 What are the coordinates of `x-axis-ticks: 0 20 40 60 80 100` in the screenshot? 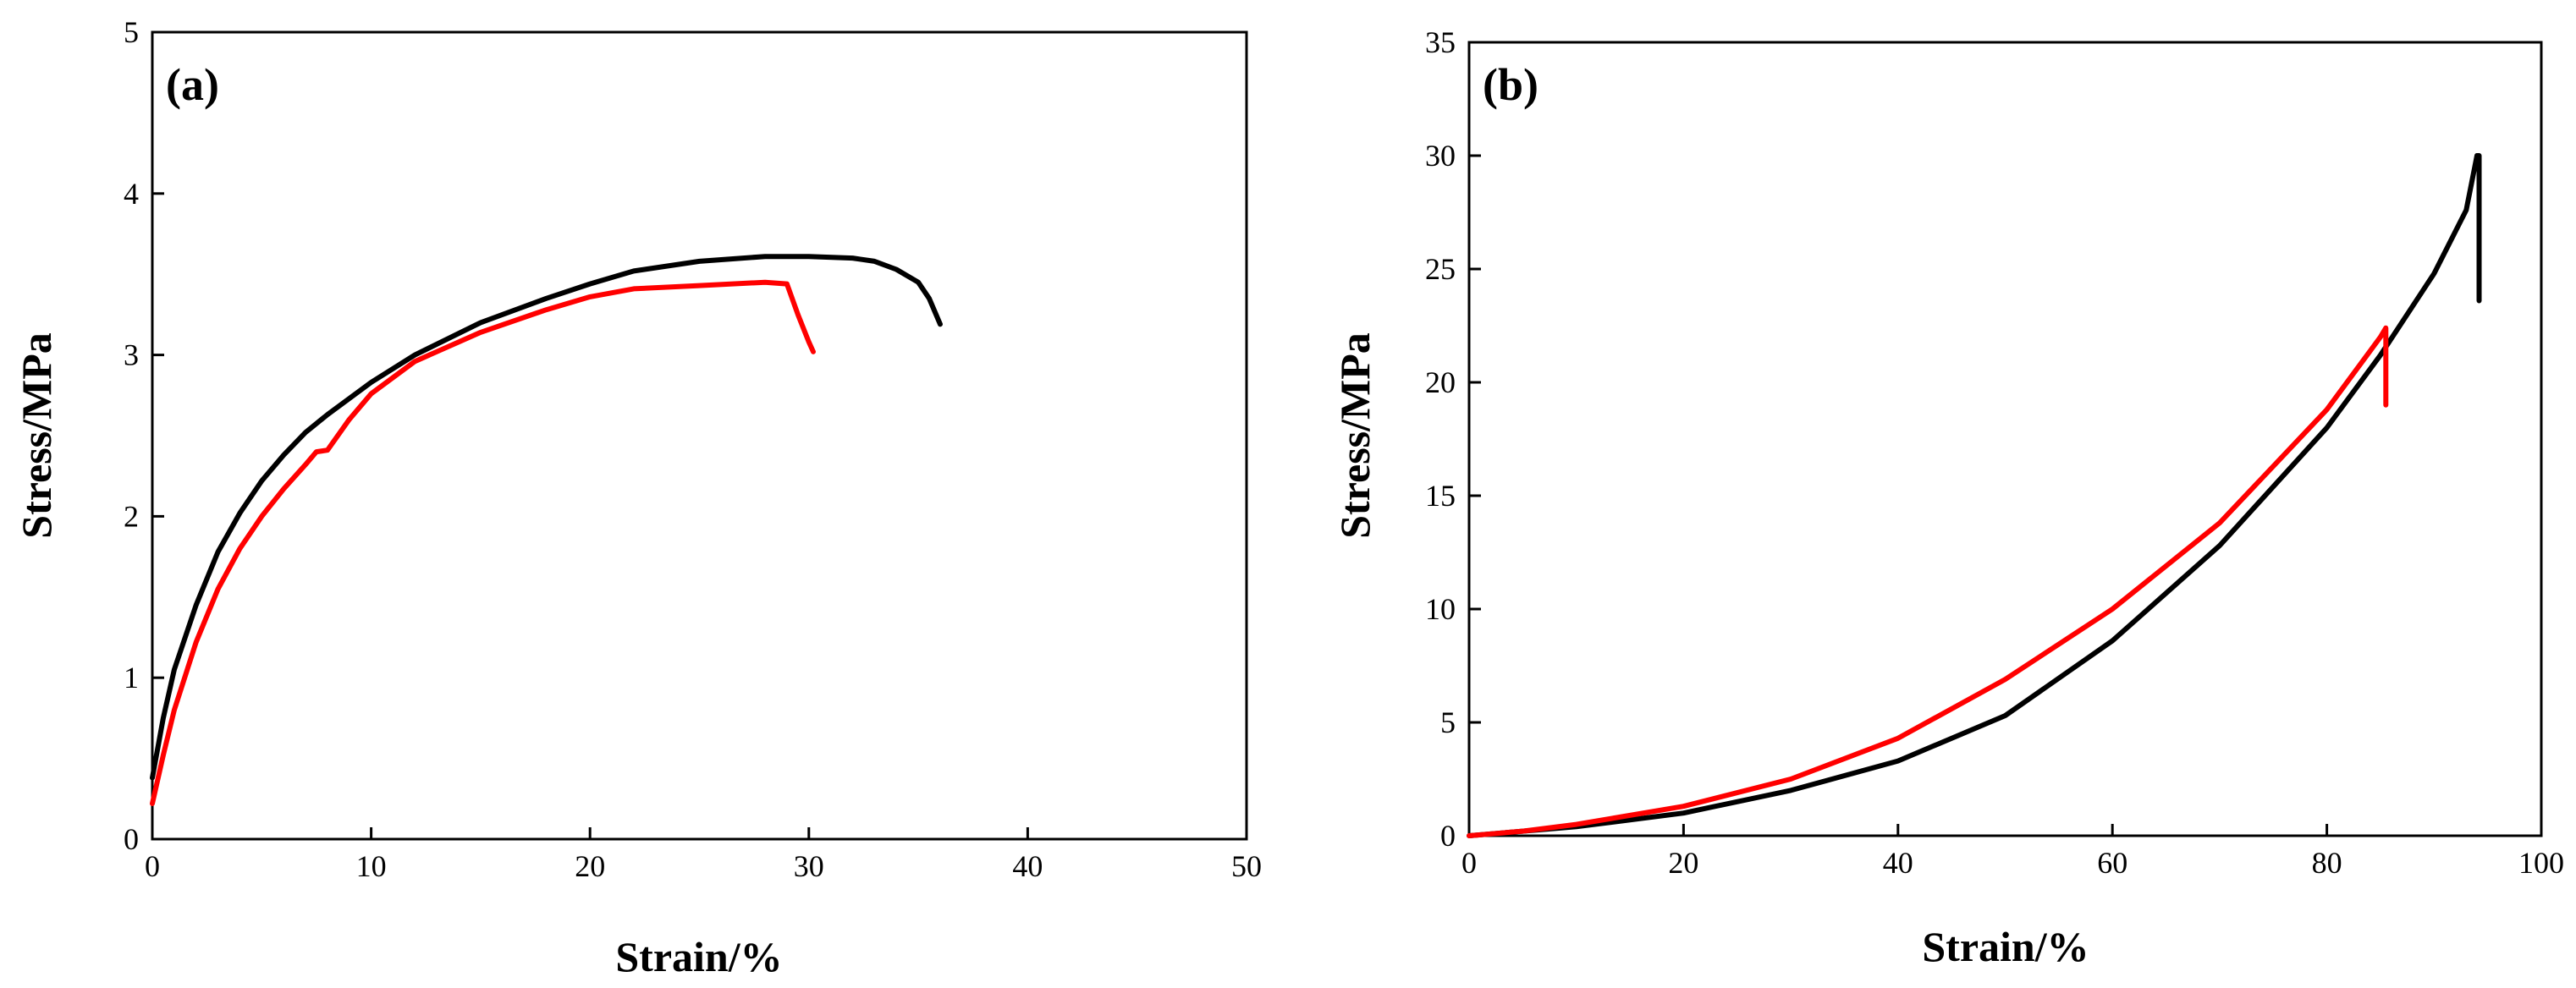 It's located at (2012, 852).